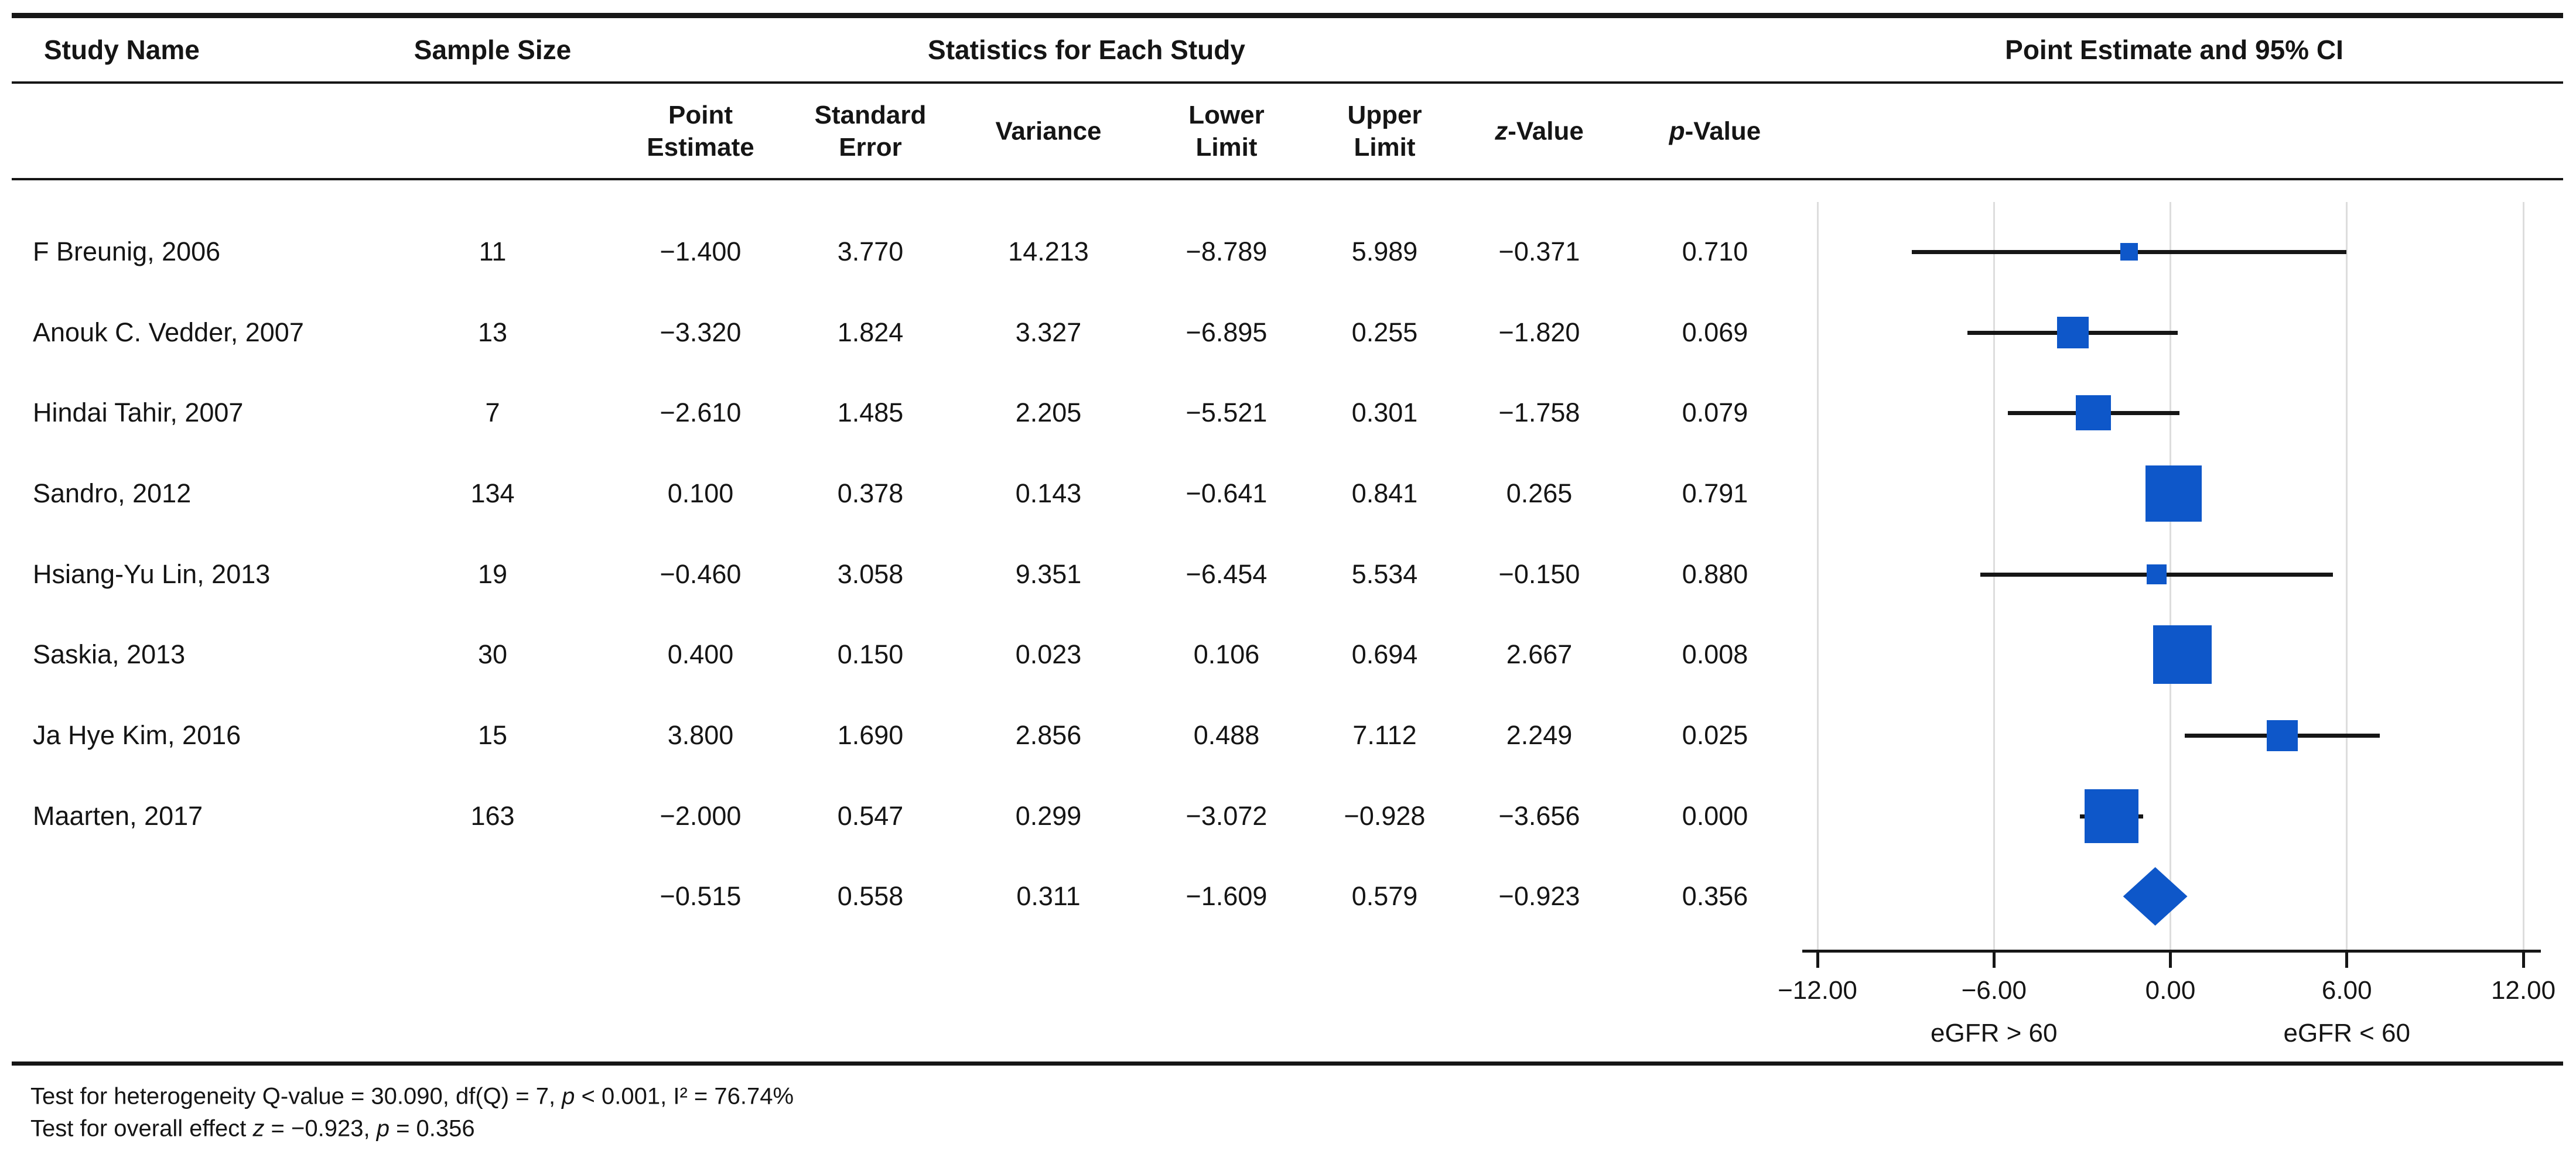 The image size is (2576, 1154). Describe the element at coordinates (1048, 332) in the screenshot. I see `table-cell-variance: 3.327` at that location.